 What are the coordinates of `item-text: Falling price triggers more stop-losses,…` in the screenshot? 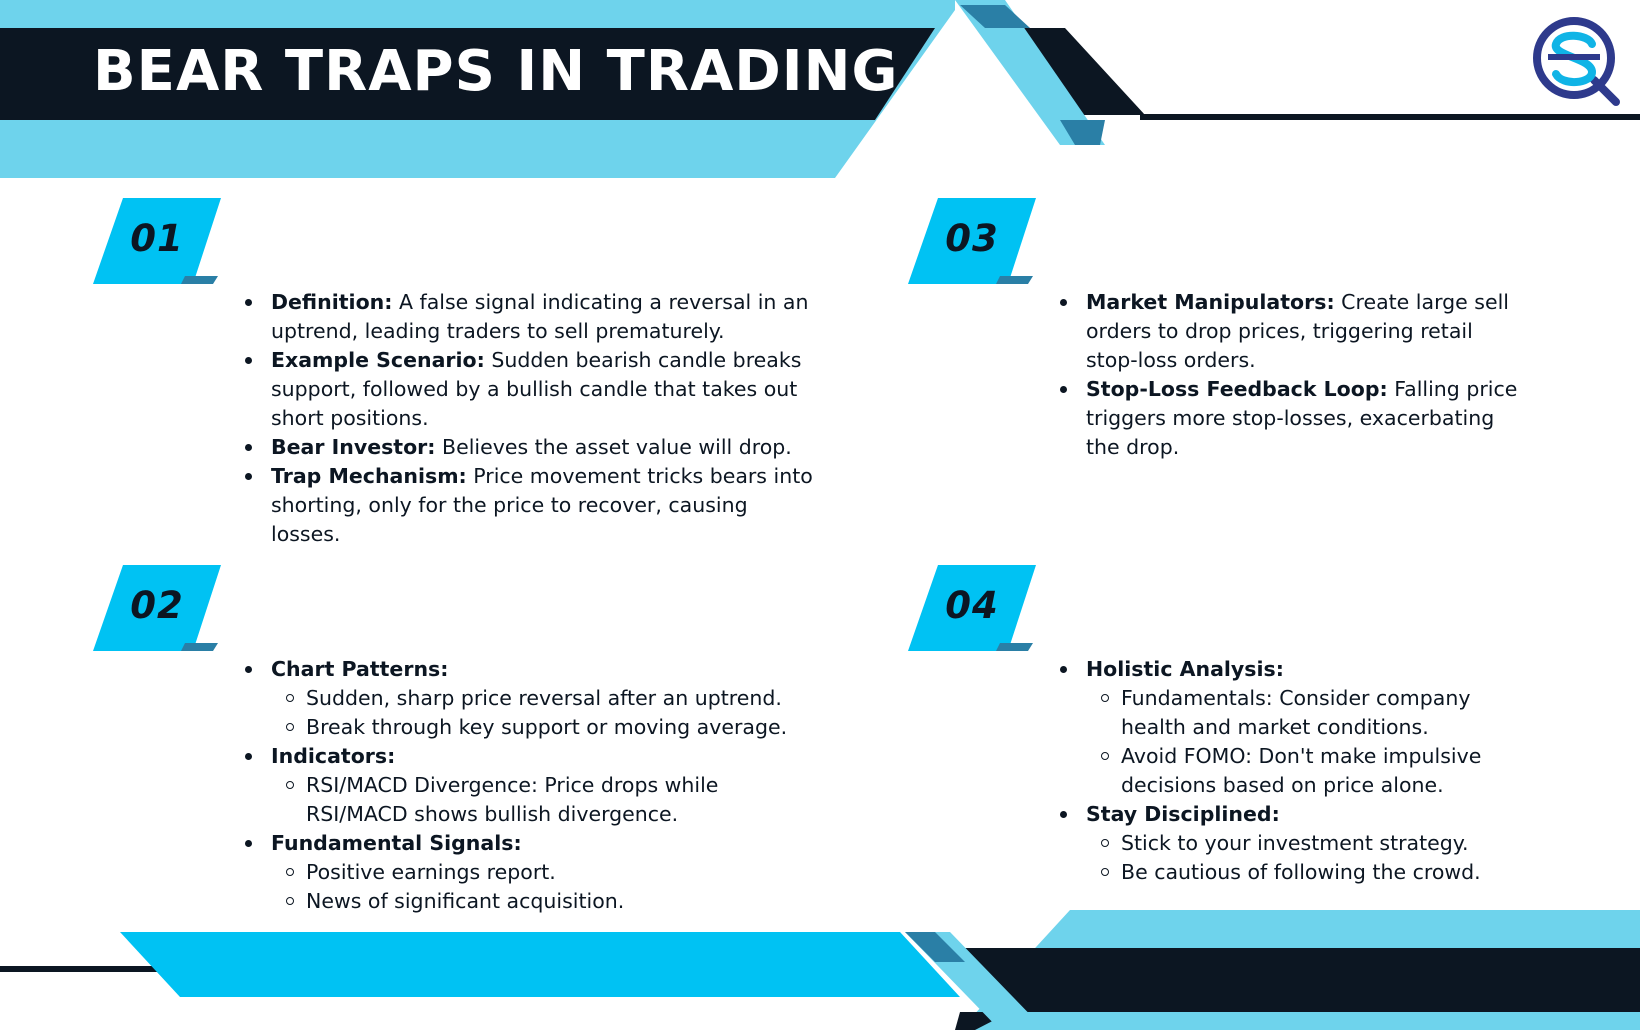 It's located at (1302, 418).